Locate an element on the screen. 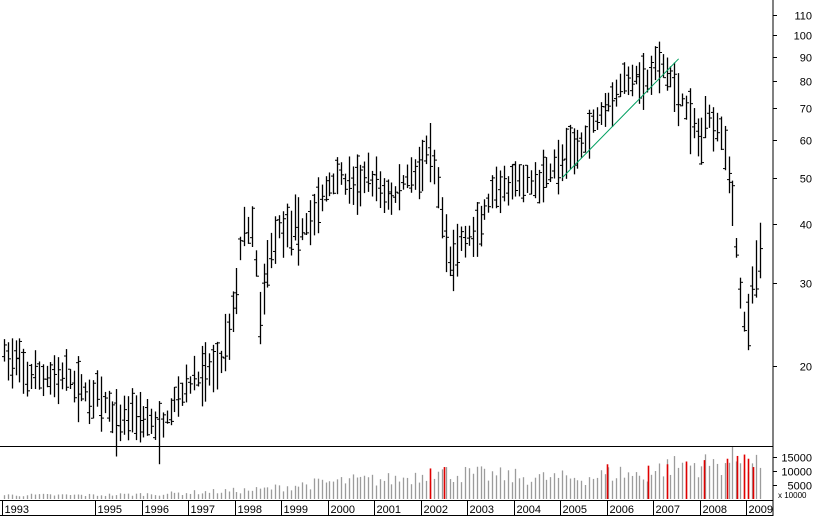 The width and height of the screenshot is (817, 516). time-tick-label: 1997 is located at coordinates (203, 510).